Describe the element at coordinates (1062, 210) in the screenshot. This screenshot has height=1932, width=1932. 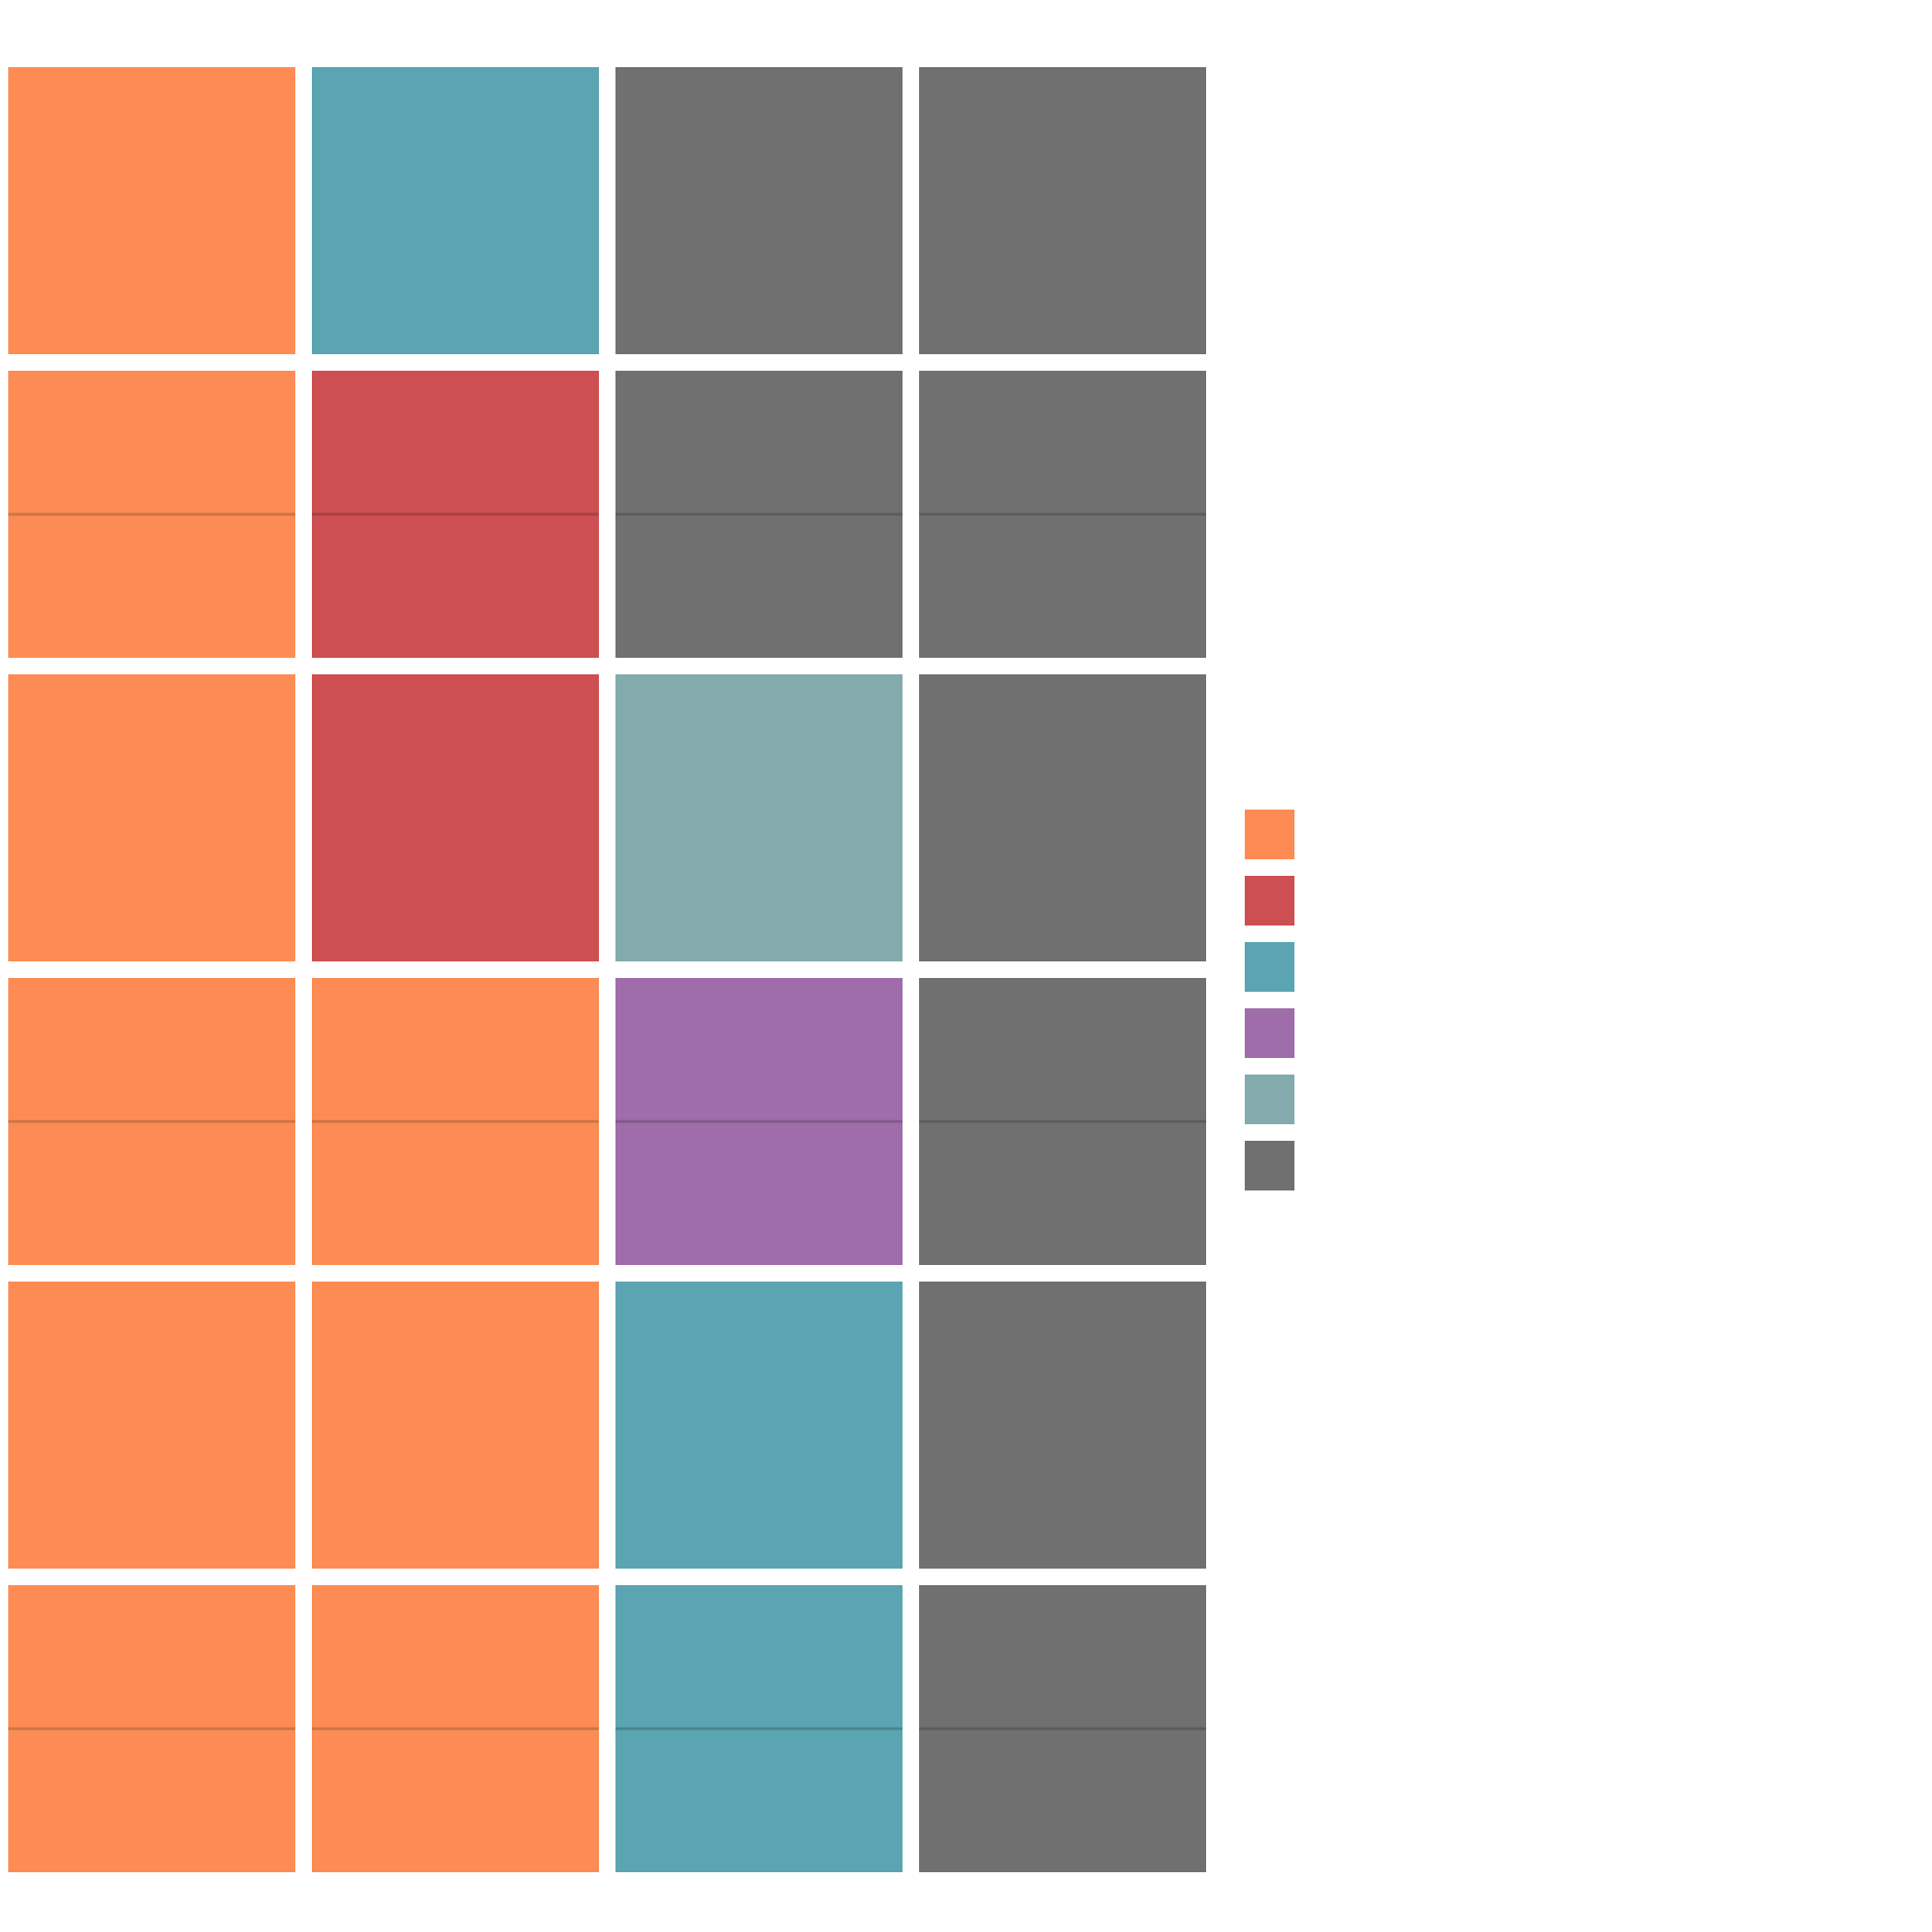
I see `waffle-cell-r1-c4` at that location.